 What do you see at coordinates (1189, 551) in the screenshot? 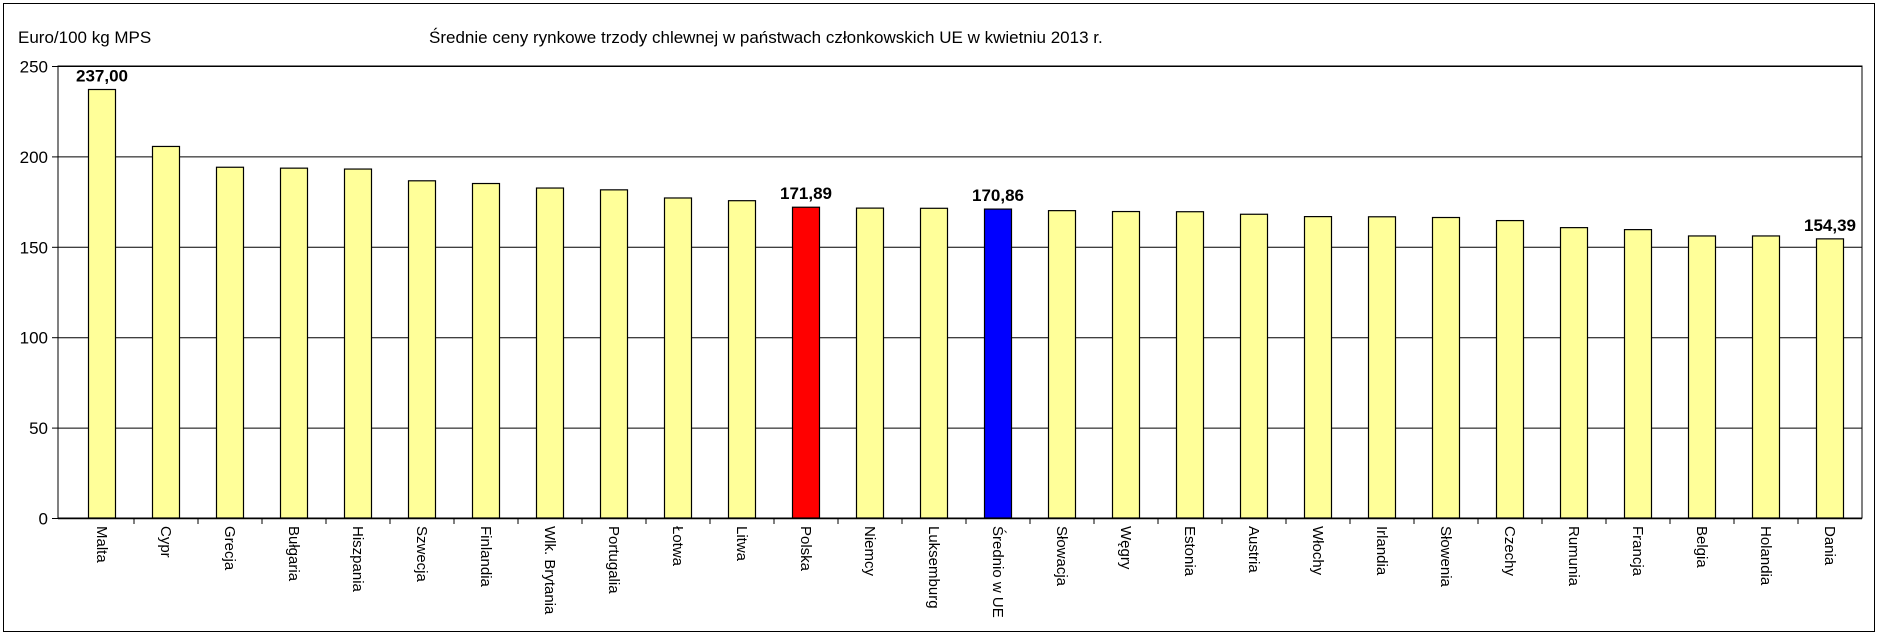
I see `x-tick-label: Estonia` at bounding box center [1189, 551].